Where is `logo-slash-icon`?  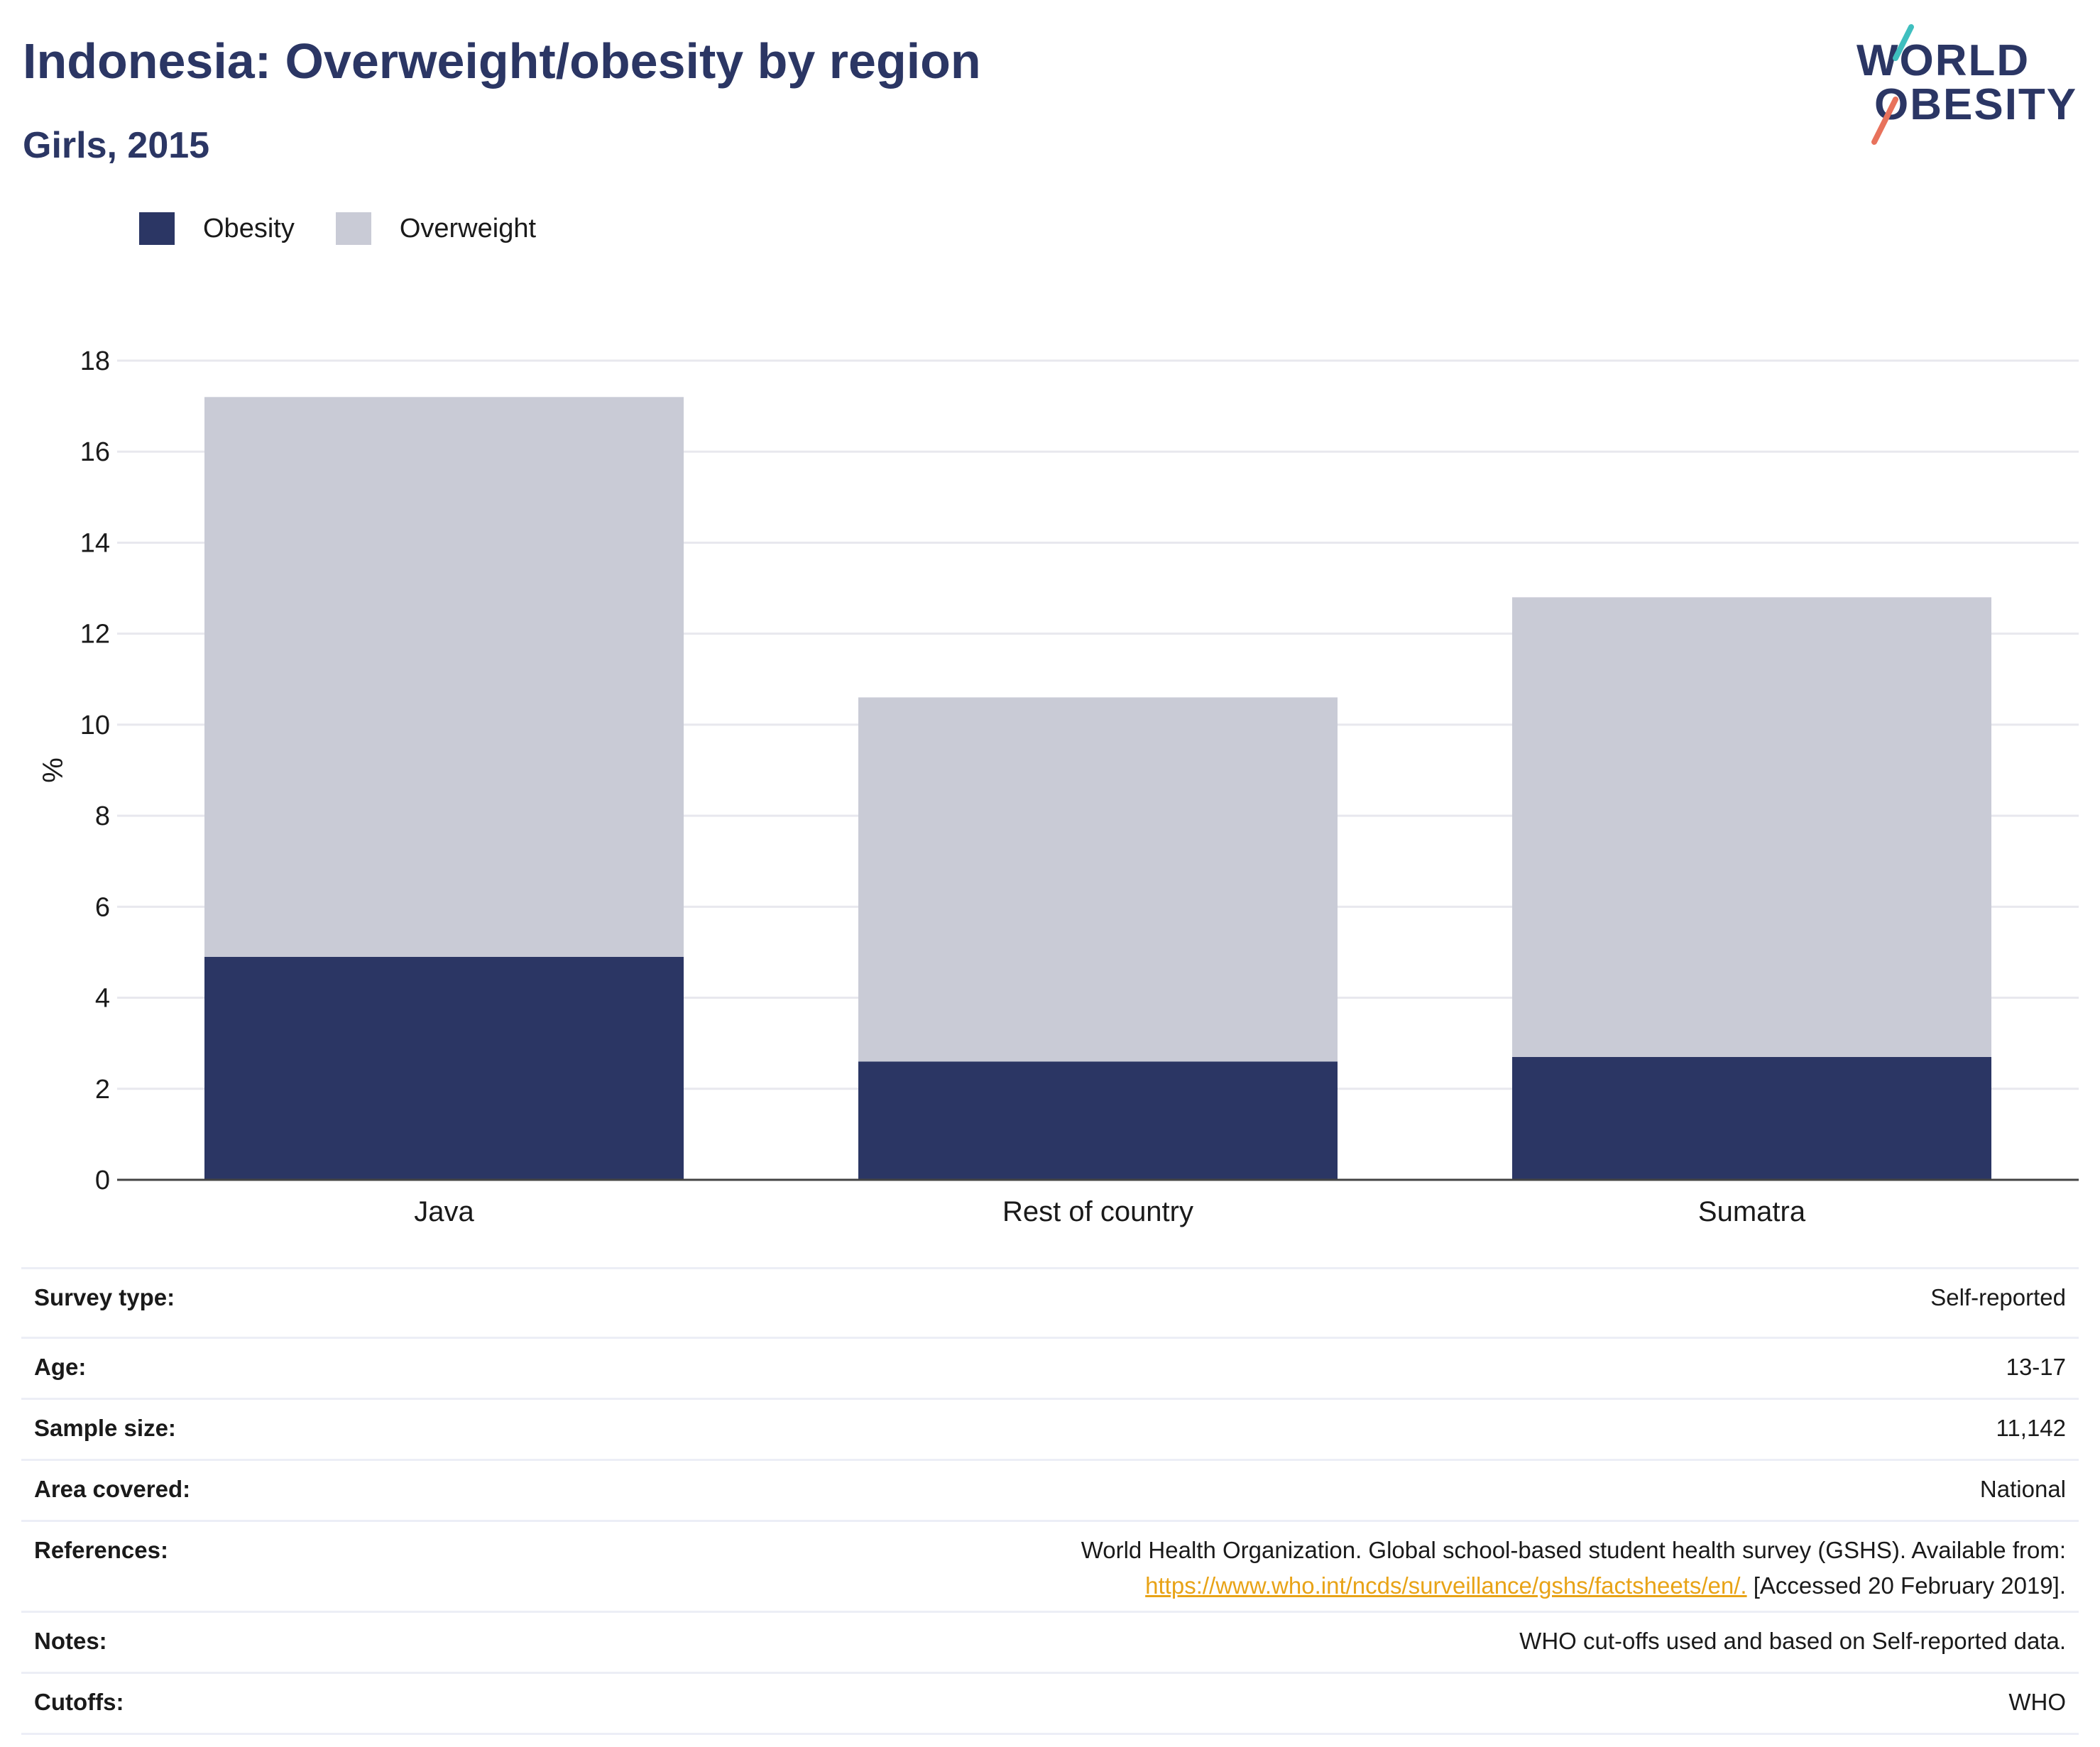
logo-slash-icon is located at coordinates (1892, 84).